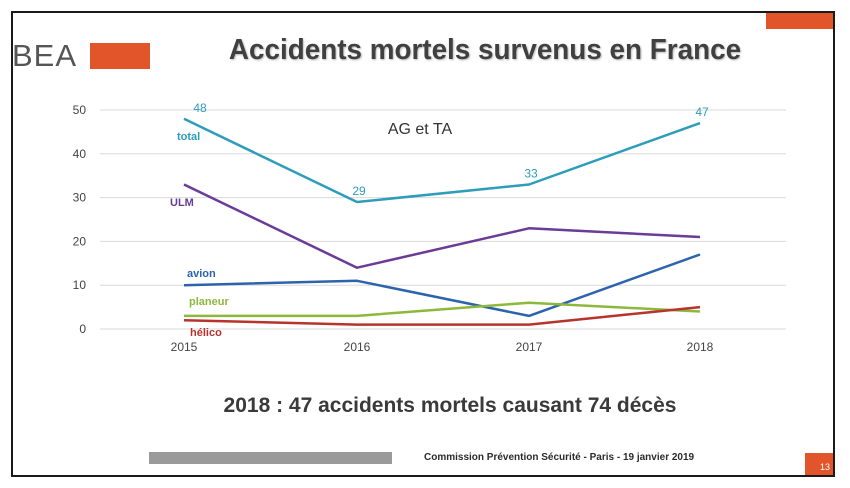 Image resolution: width=850 pixels, height=488 pixels. Describe the element at coordinates (184, 347) in the screenshot. I see `x-tick-label: 2015` at that location.